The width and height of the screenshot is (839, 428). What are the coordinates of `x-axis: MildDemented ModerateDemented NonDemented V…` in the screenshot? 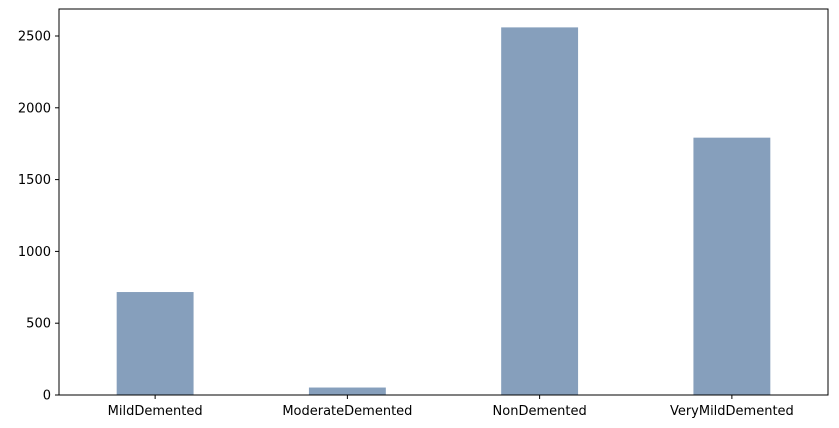 It's located at (451, 407).